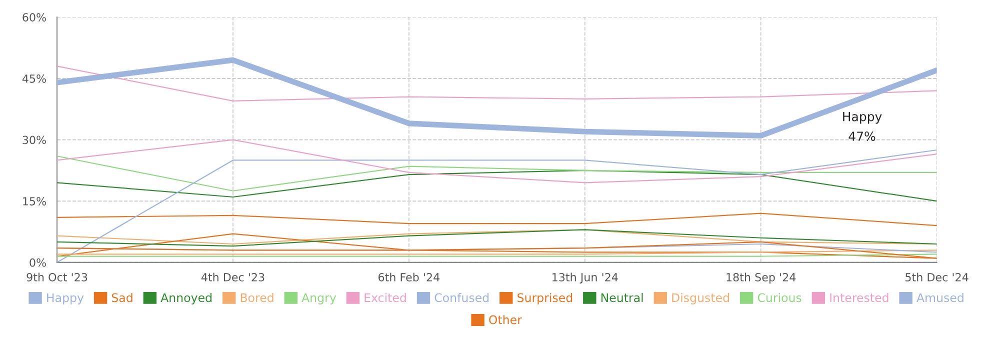 This screenshot has height=343, width=983. Describe the element at coordinates (937, 277) in the screenshot. I see `x-tick-label: 5th Dec '24` at that location.